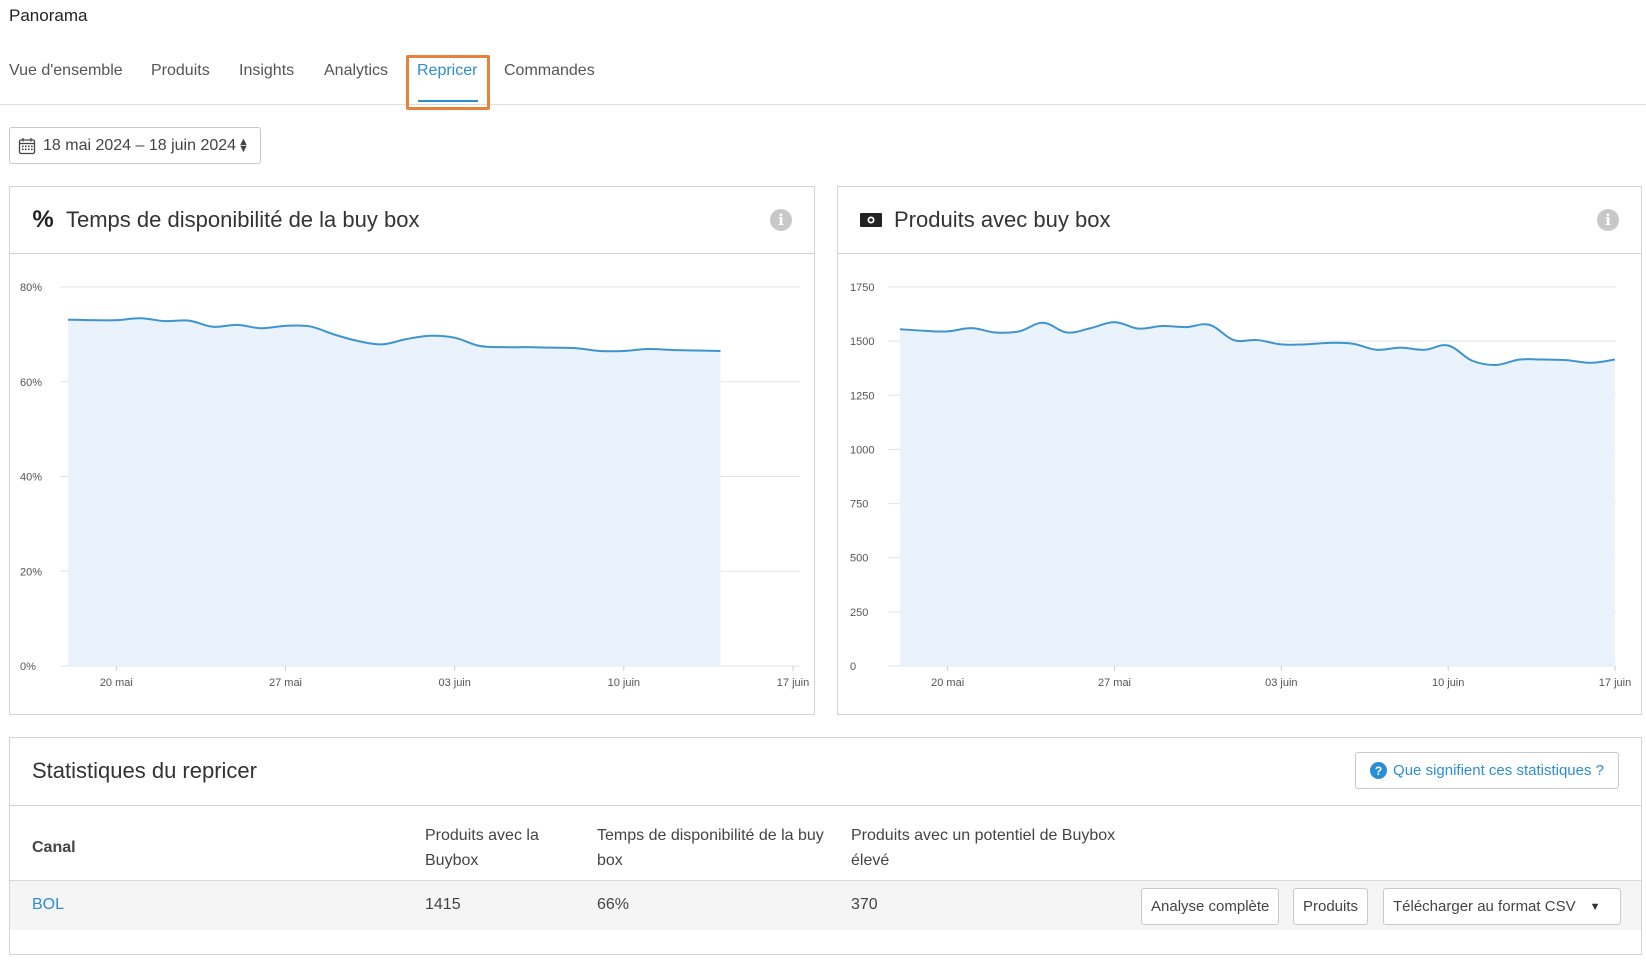 The image size is (1646, 962). I want to click on products-panel-header: Produits avec buy box i, so click(1239, 220).